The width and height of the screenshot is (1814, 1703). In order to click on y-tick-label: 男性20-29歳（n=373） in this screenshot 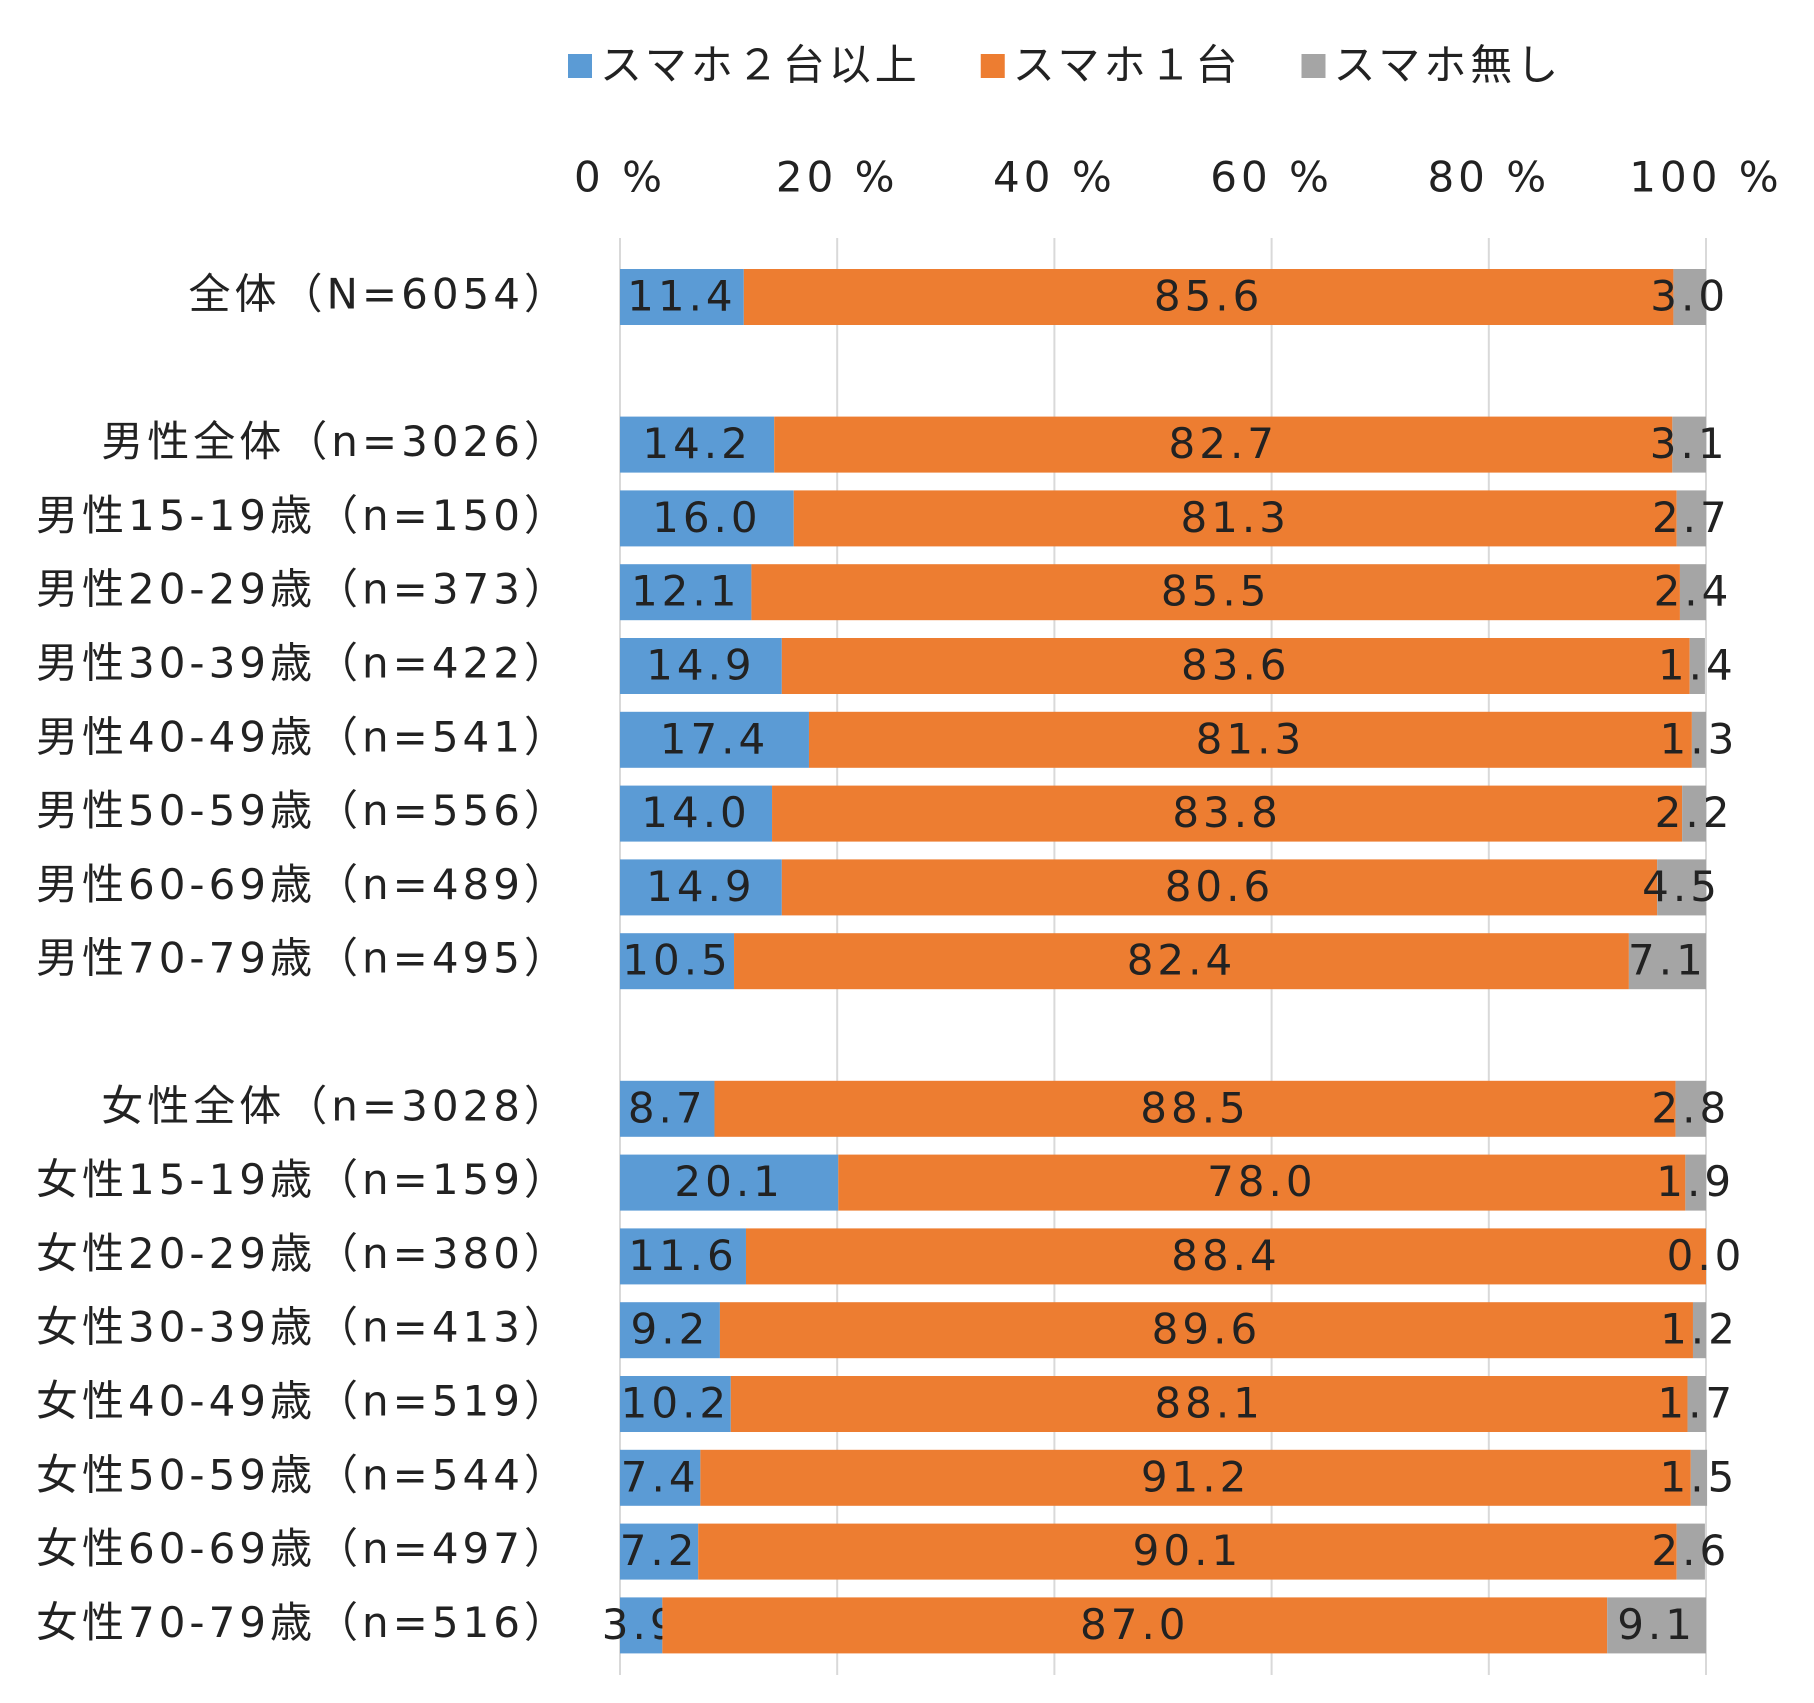, I will do `click(303, 589)`.